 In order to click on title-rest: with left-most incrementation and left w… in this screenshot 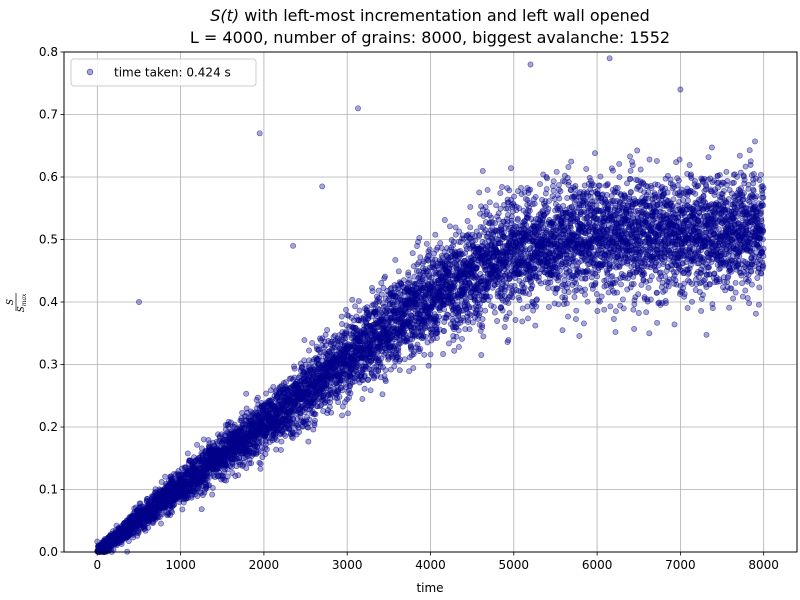, I will do `click(444, 15)`.